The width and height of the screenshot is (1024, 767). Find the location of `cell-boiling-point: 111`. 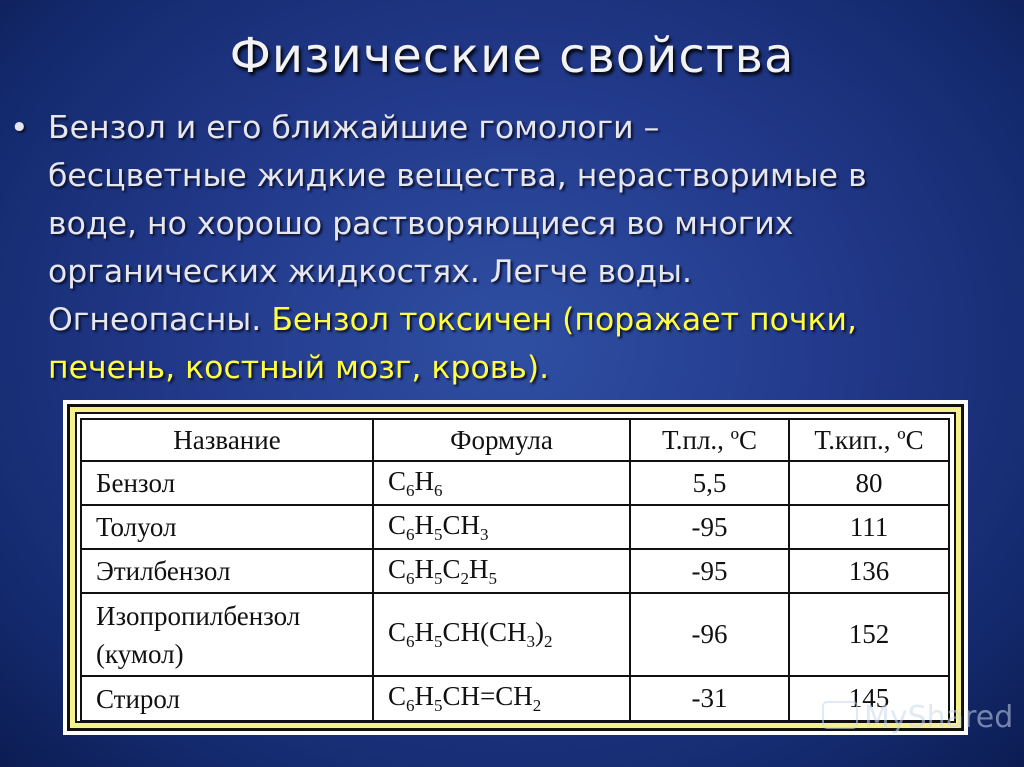

cell-boiling-point: 111 is located at coordinates (869, 527).